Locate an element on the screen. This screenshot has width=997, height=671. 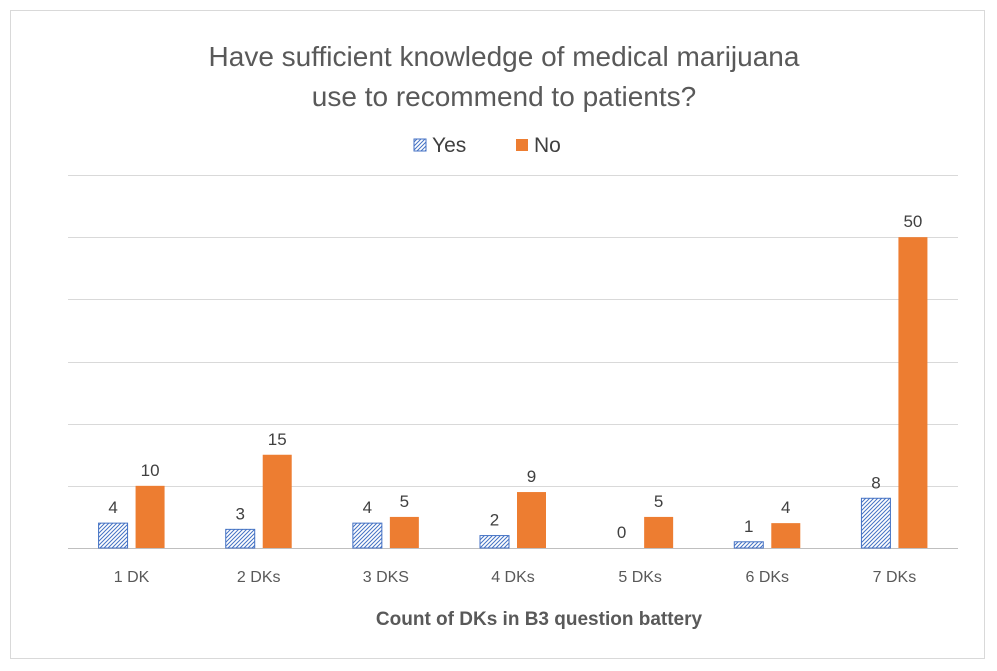
data-label-no-3: 5 is located at coordinates (404, 501).